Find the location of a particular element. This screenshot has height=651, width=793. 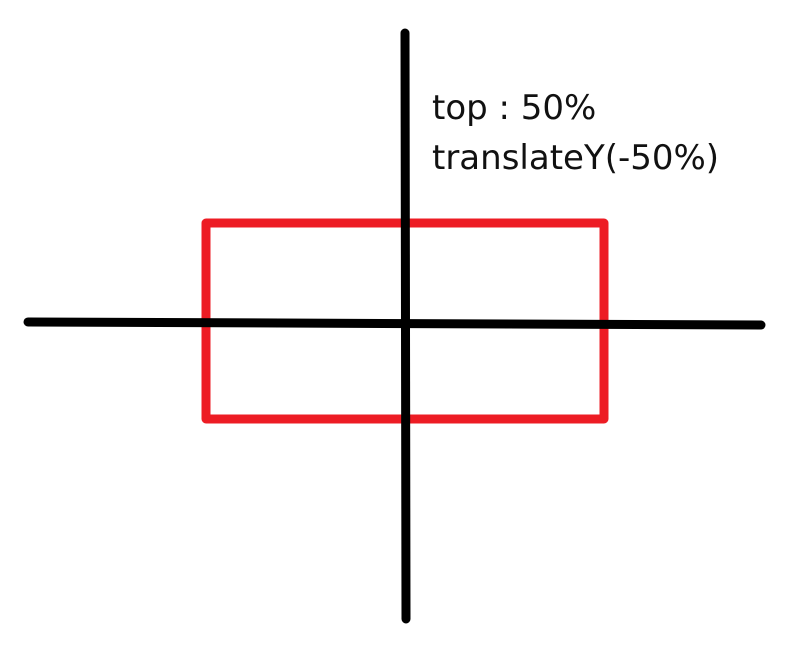

vertical-axis is located at coordinates (405, 326).